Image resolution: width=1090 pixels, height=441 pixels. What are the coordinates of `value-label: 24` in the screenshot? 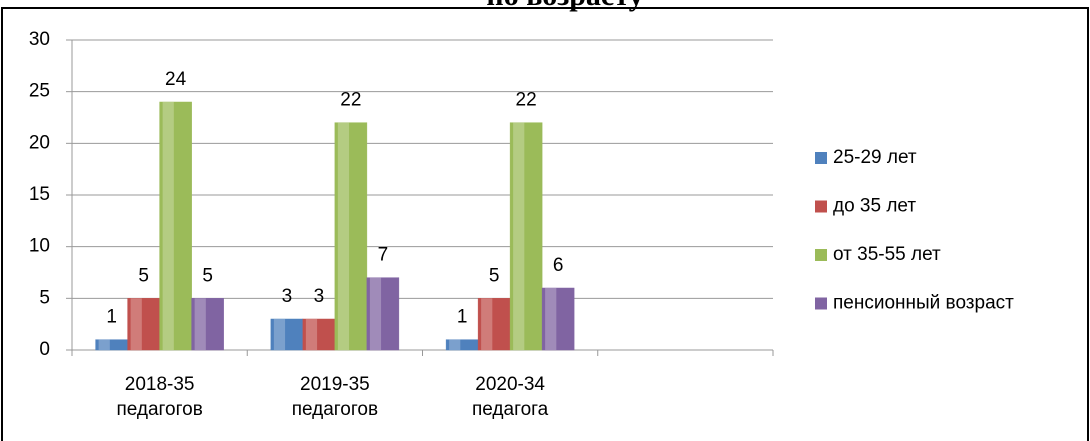 It's located at (176, 79).